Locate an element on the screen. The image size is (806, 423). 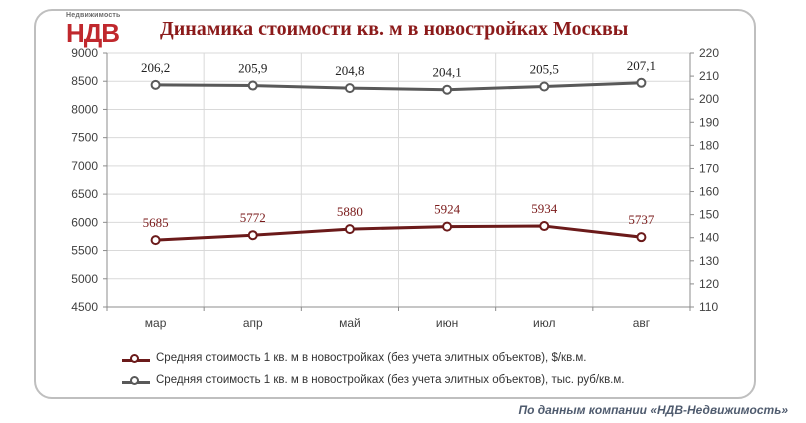
left-axis-tick-label: 5000 is located at coordinates (84, 279).